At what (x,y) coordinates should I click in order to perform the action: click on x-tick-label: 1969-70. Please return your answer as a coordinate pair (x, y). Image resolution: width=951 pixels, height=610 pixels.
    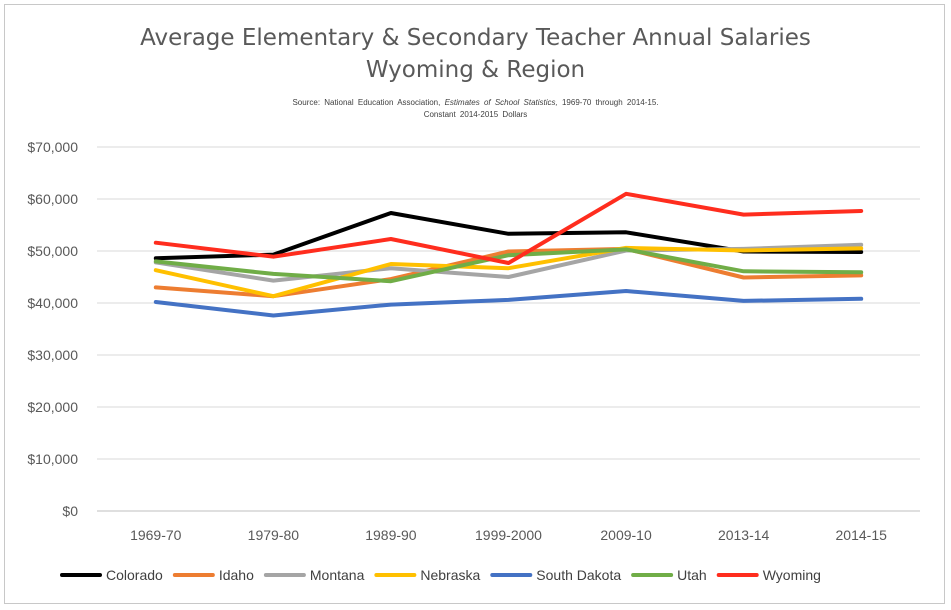
    Looking at the image, I should click on (156, 535).